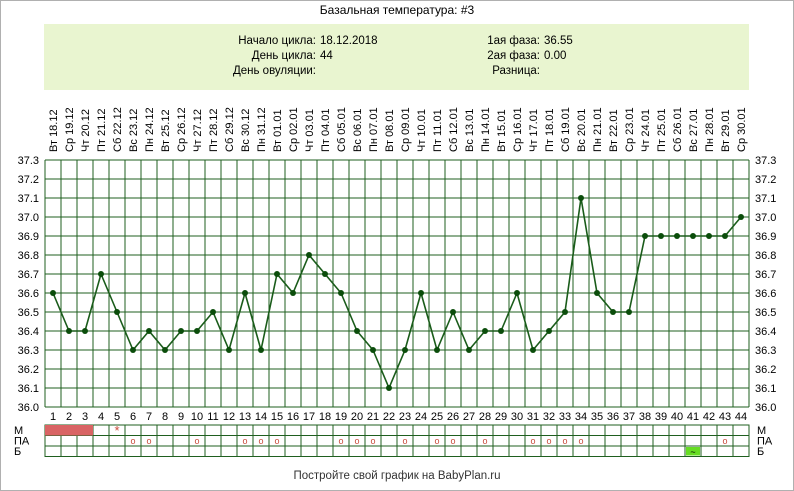 Image resolution: width=794 pixels, height=491 pixels. I want to click on cycle-start-label: Начало цикла:, so click(277, 41).